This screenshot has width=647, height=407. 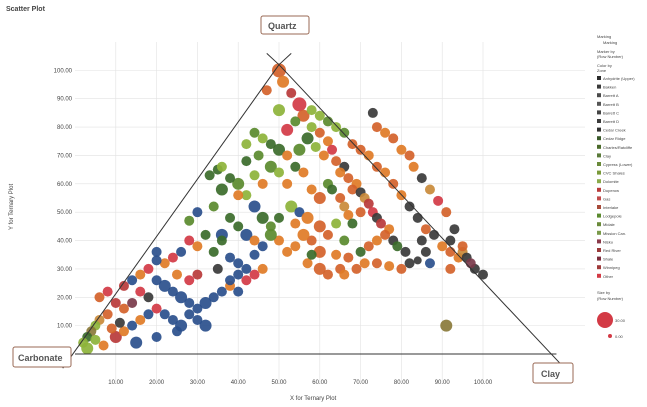 What do you see at coordinates (611, 112) in the screenshot?
I see `legend-zone-label: Barrett C` at bounding box center [611, 112].